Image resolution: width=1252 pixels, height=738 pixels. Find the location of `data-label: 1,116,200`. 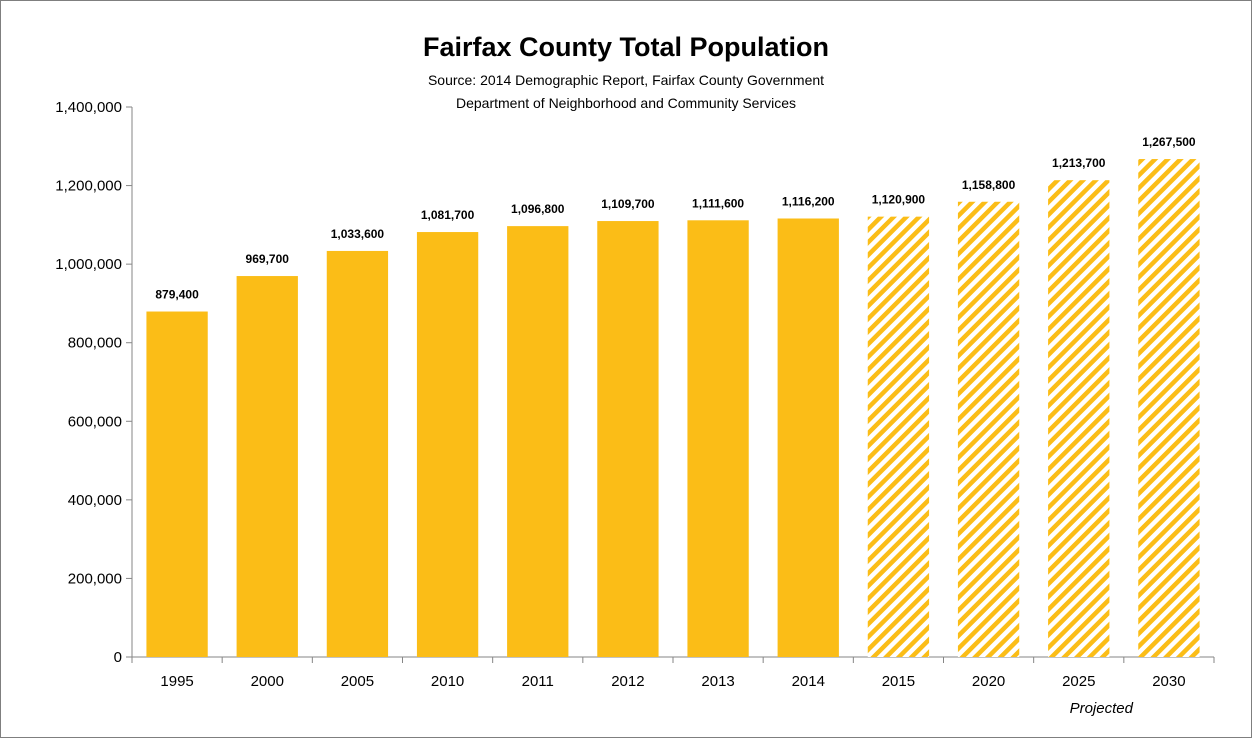

data-label: 1,116,200 is located at coordinates (808, 201).